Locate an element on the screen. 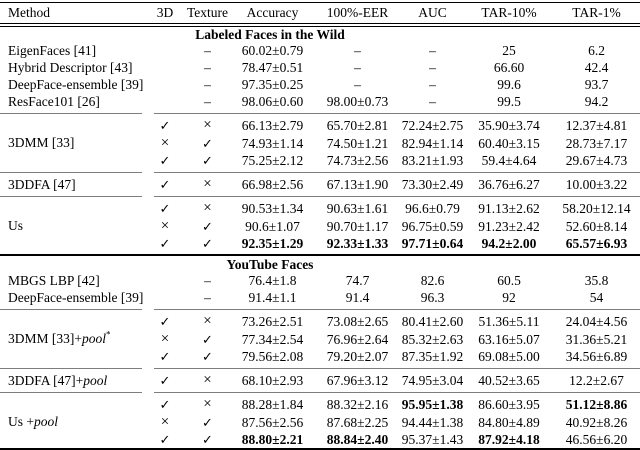 This screenshot has height=450, width=640. metric-cell: 87.35±1.92 is located at coordinates (432, 356).